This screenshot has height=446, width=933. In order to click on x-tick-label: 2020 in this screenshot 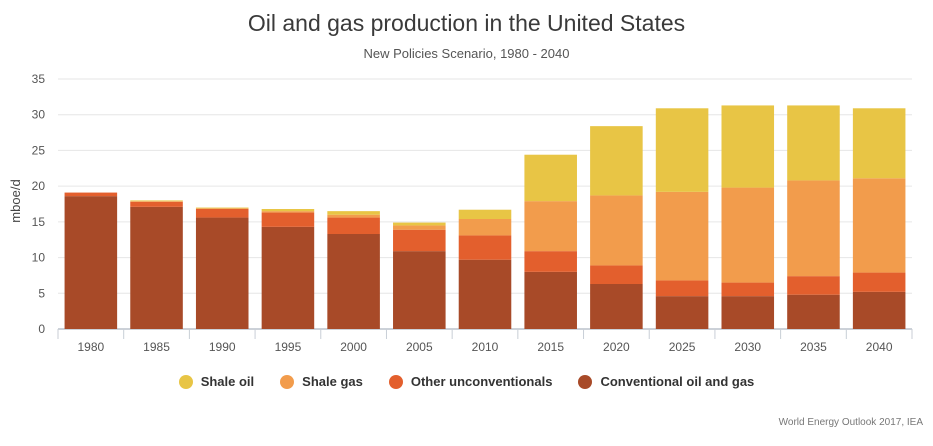, I will do `click(616, 347)`.